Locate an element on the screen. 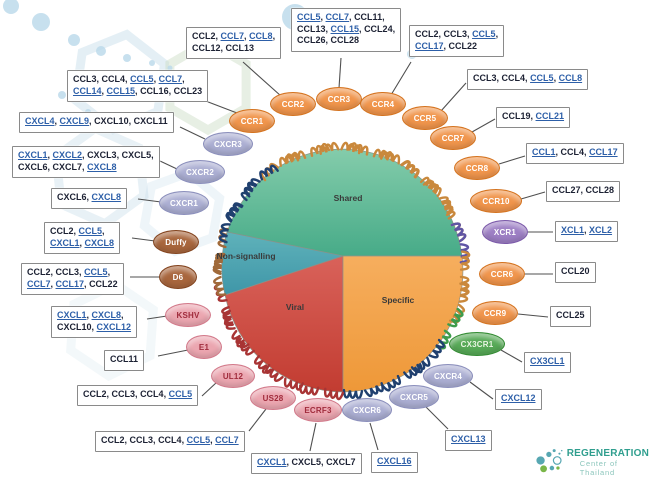 Image resolution: width=650 pixels, height=486 pixels. ligand-box-cxcr5: CXCL13 is located at coordinates (468, 440).